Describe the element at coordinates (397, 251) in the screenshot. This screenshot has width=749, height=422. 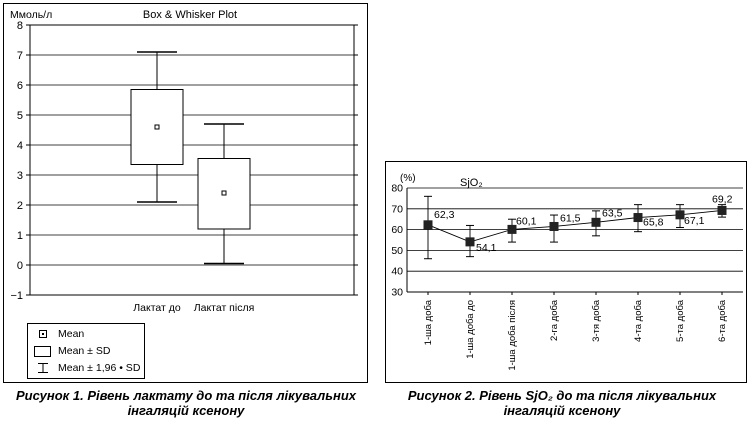
I see `y-tick-label: 50` at that location.